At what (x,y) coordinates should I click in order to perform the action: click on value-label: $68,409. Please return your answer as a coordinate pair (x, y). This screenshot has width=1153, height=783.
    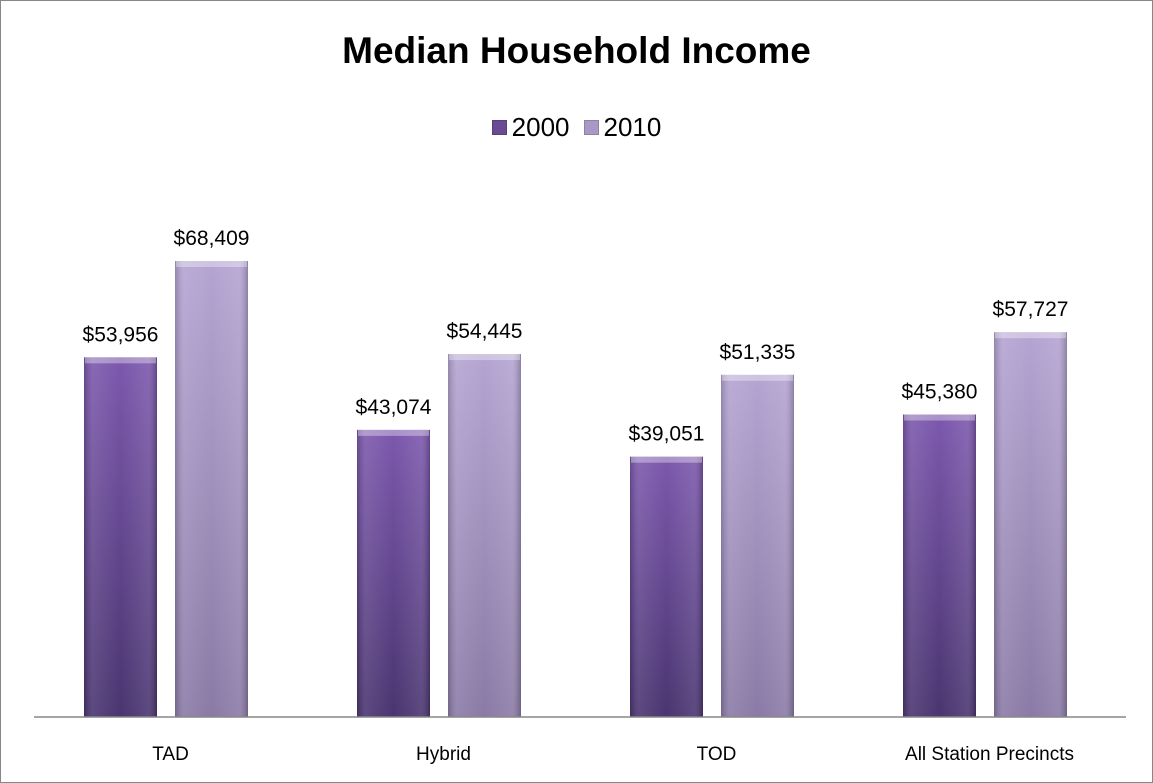
    Looking at the image, I should click on (212, 238).